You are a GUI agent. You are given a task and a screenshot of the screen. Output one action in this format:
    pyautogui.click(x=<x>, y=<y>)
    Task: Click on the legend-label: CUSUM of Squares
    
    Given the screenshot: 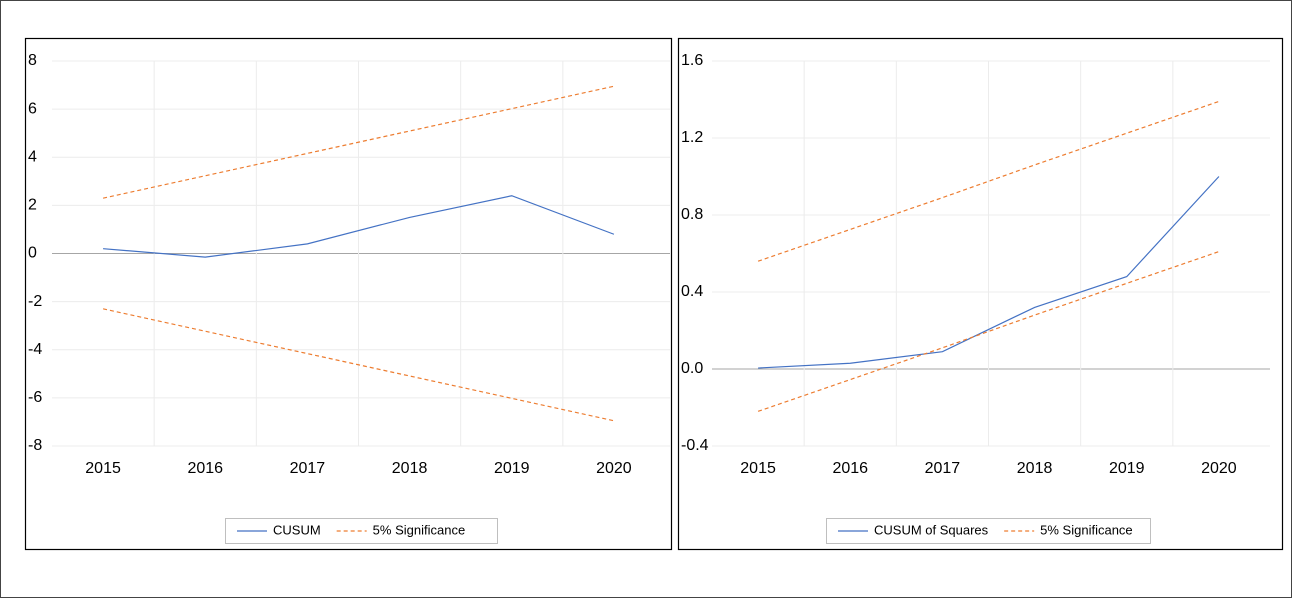 What is the action you would take?
    pyautogui.click(x=931, y=529)
    